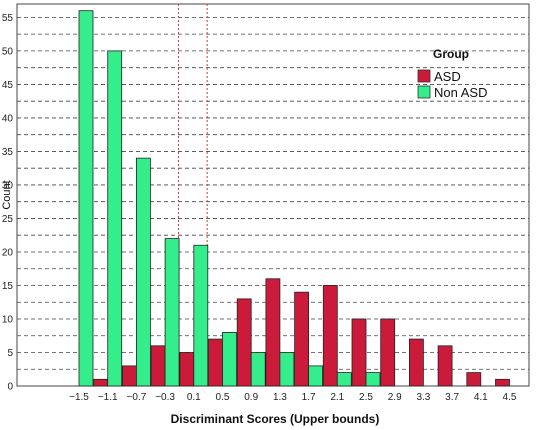  Describe the element at coordinates (366, 397) in the screenshot. I see `x-tick-label: 2.5` at that location.